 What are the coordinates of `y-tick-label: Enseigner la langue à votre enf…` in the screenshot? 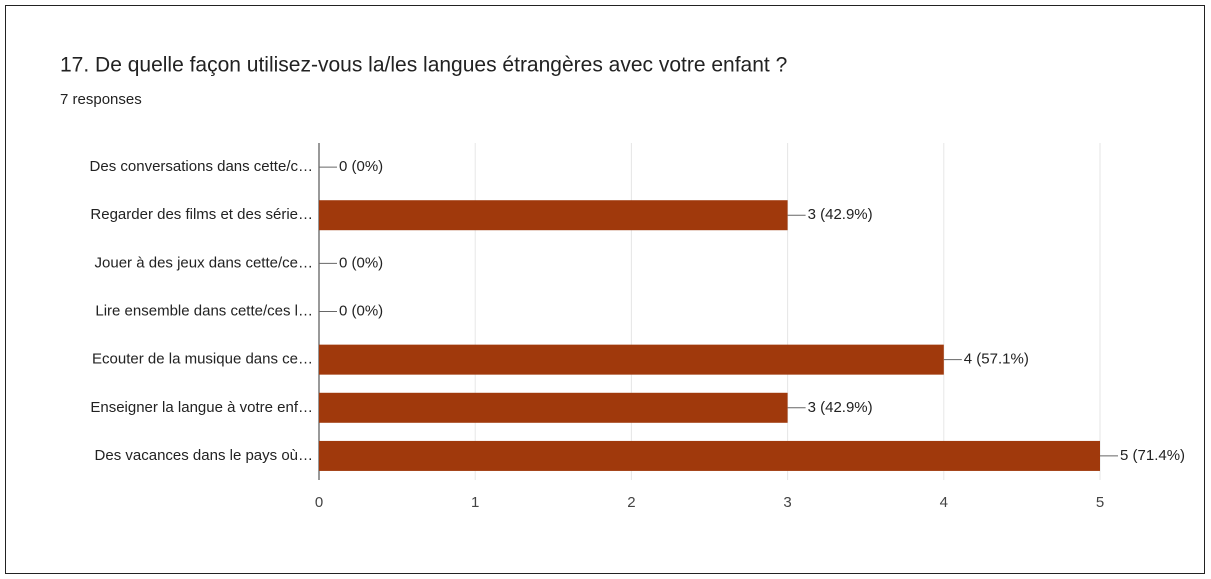 It's located at (201, 407).